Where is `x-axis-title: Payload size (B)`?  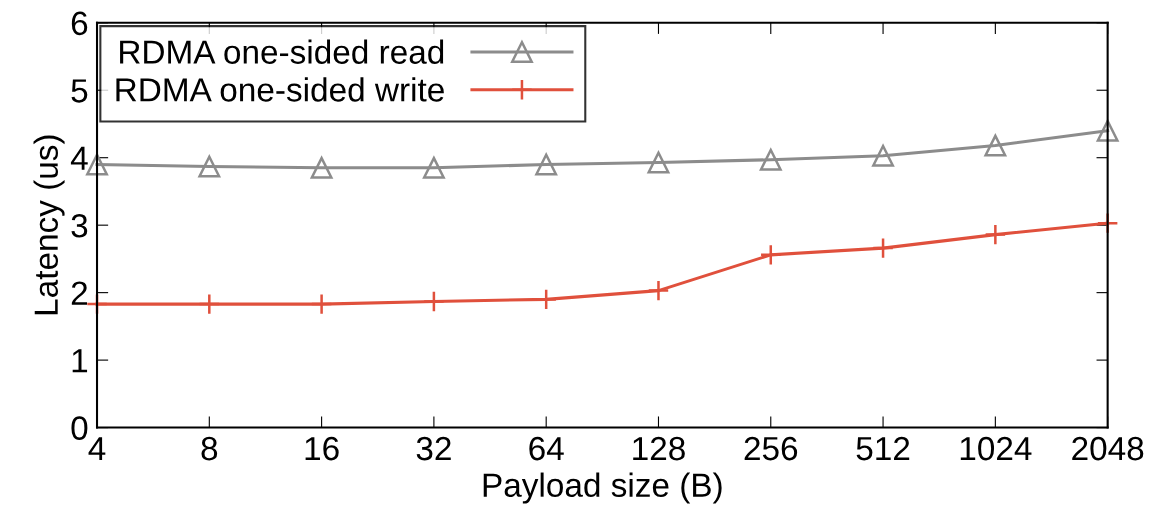
x-axis-title: Payload size (B) is located at coordinates (602, 488).